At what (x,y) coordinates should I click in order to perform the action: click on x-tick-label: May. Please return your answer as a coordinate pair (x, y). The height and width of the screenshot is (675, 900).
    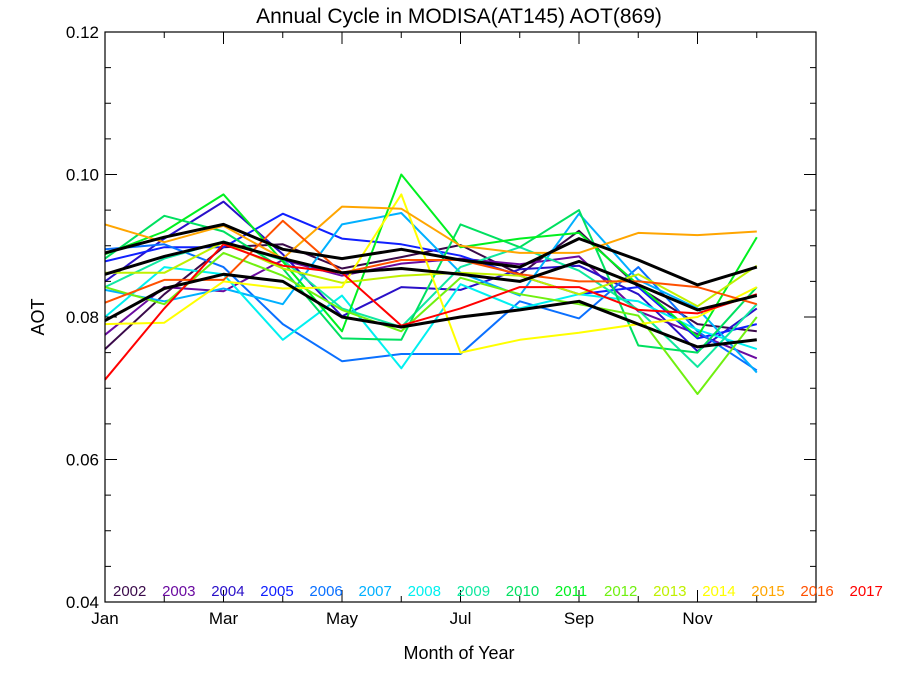
    Looking at the image, I should click on (342, 618).